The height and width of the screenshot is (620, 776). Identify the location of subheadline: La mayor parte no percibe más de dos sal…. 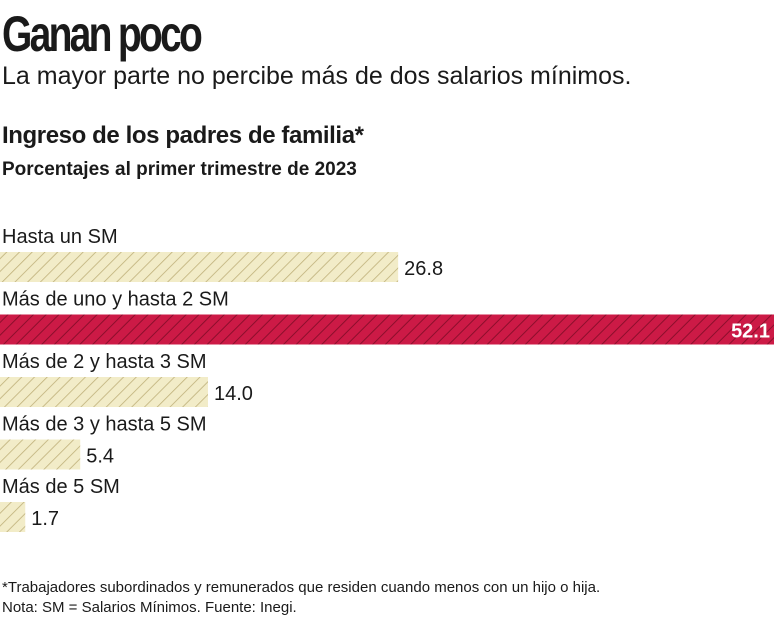
(317, 76).